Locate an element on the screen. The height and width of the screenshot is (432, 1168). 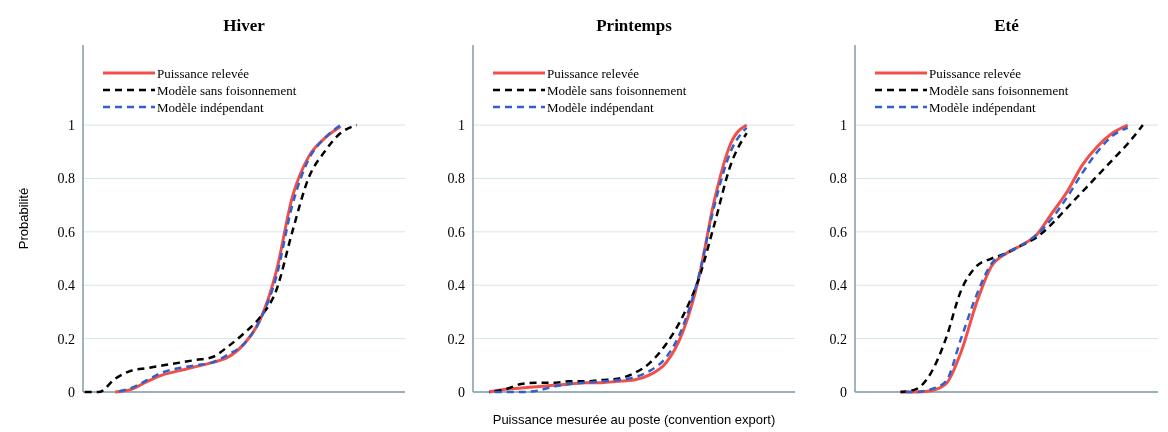
chart-title: Hiver is located at coordinates (244, 25).